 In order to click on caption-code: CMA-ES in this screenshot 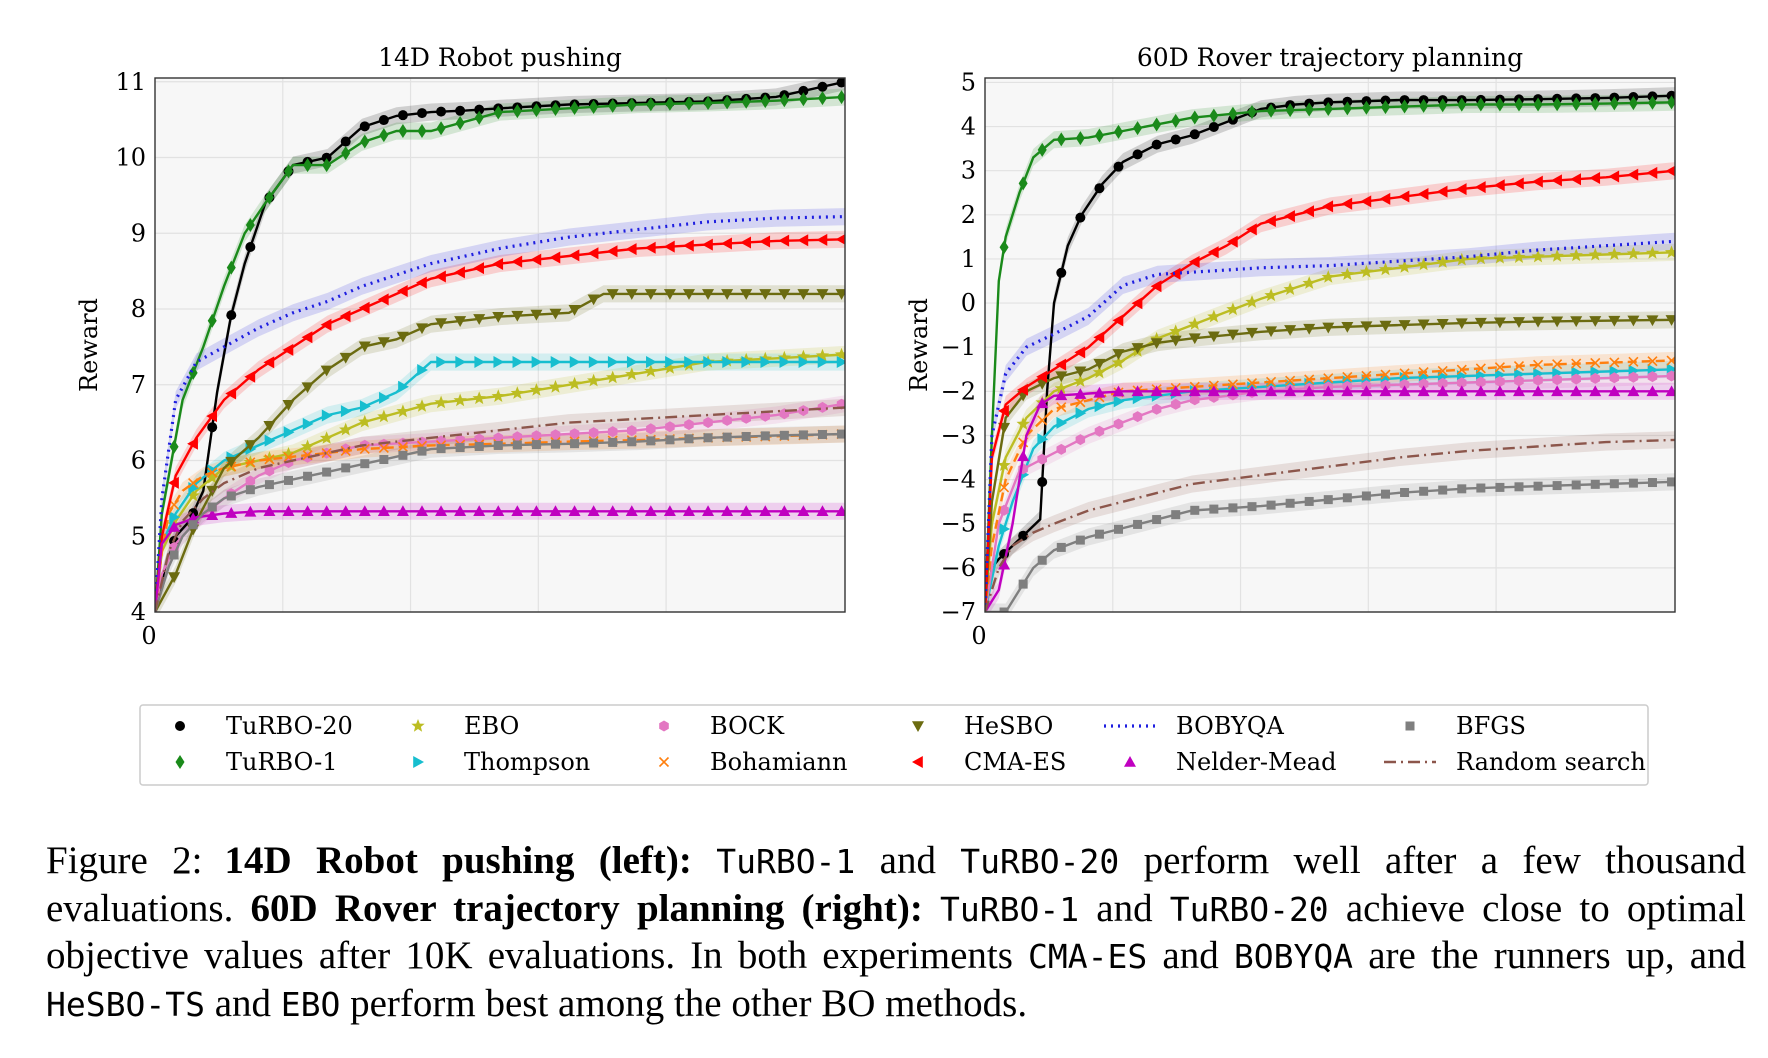, I will do `click(1088, 956)`.